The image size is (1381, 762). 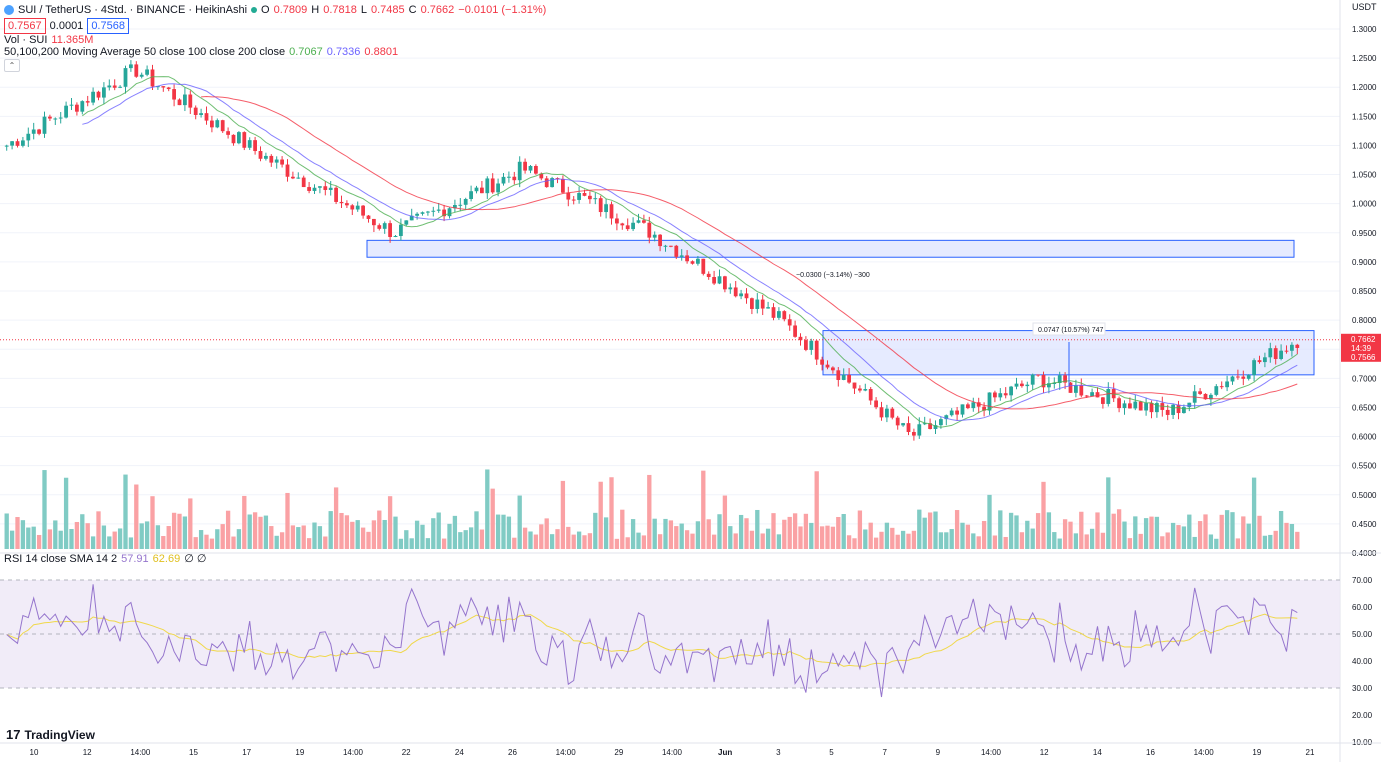 What do you see at coordinates (108, 26) in the screenshot?
I see `ask-price: 0.7568` at bounding box center [108, 26].